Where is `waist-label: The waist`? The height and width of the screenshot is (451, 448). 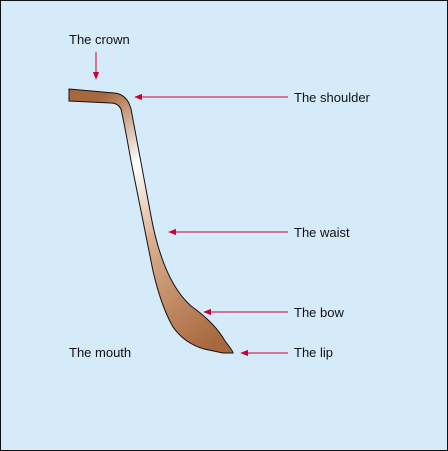 waist-label: The waist is located at coordinates (322, 232).